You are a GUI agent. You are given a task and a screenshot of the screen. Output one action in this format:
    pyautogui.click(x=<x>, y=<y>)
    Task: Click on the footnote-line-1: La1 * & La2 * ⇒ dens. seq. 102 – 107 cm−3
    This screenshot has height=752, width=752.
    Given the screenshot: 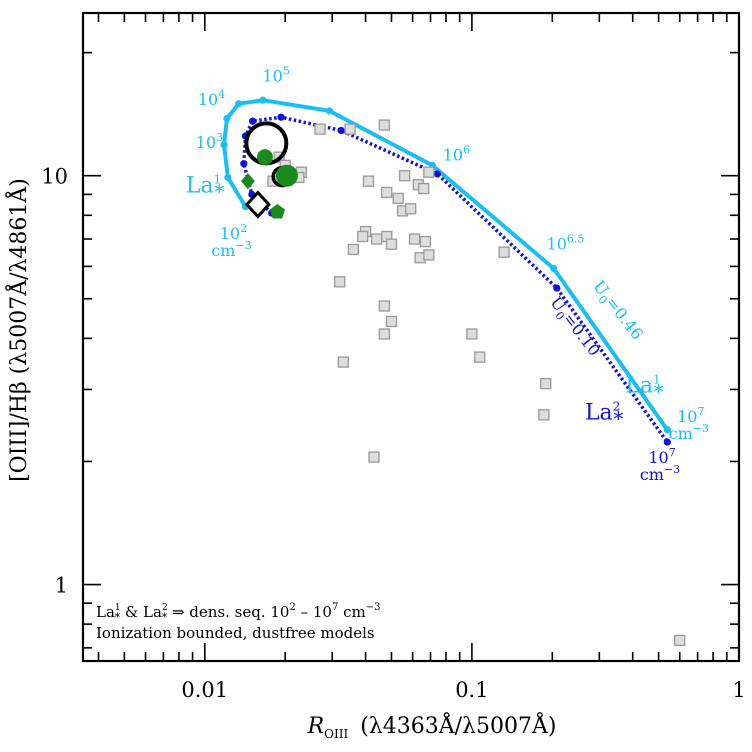 What is the action you would take?
    pyautogui.click(x=238, y=613)
    